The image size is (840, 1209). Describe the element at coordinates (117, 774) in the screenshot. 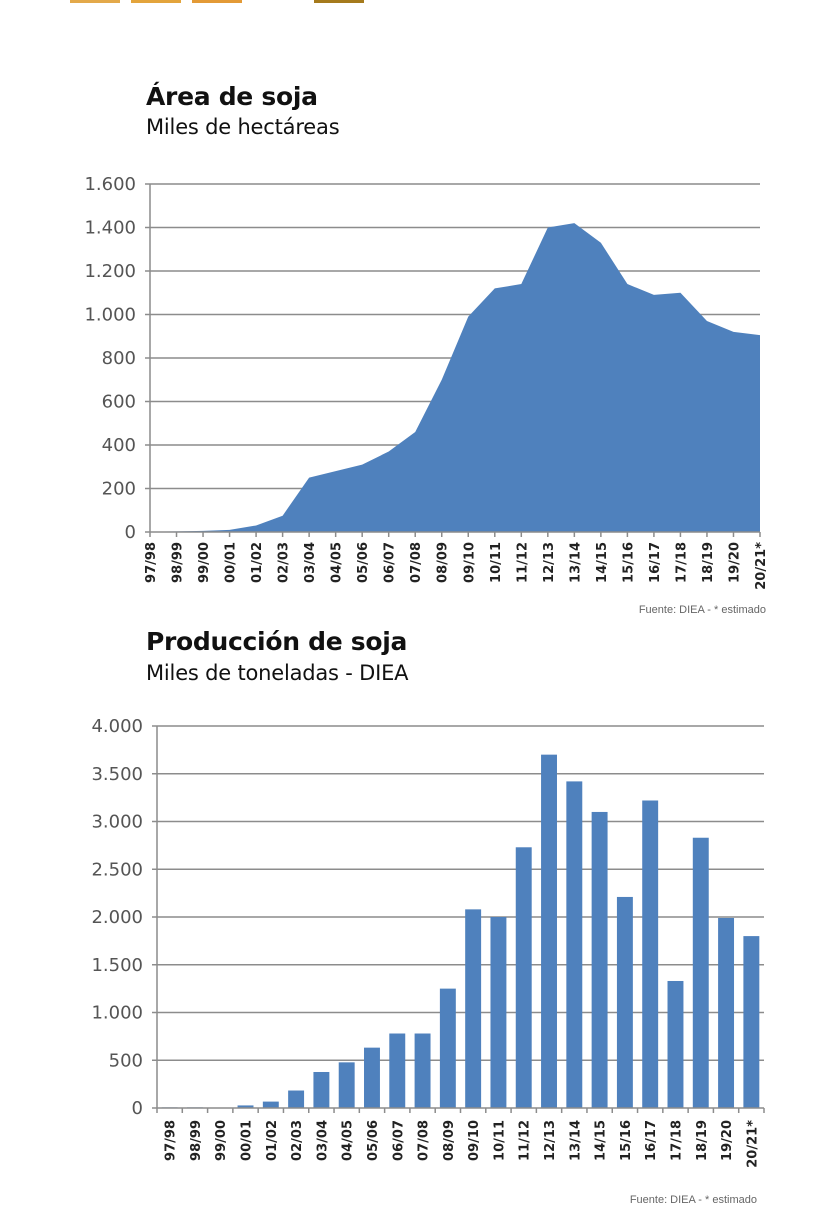

I see `y-tick-label: 3.500` at that location.